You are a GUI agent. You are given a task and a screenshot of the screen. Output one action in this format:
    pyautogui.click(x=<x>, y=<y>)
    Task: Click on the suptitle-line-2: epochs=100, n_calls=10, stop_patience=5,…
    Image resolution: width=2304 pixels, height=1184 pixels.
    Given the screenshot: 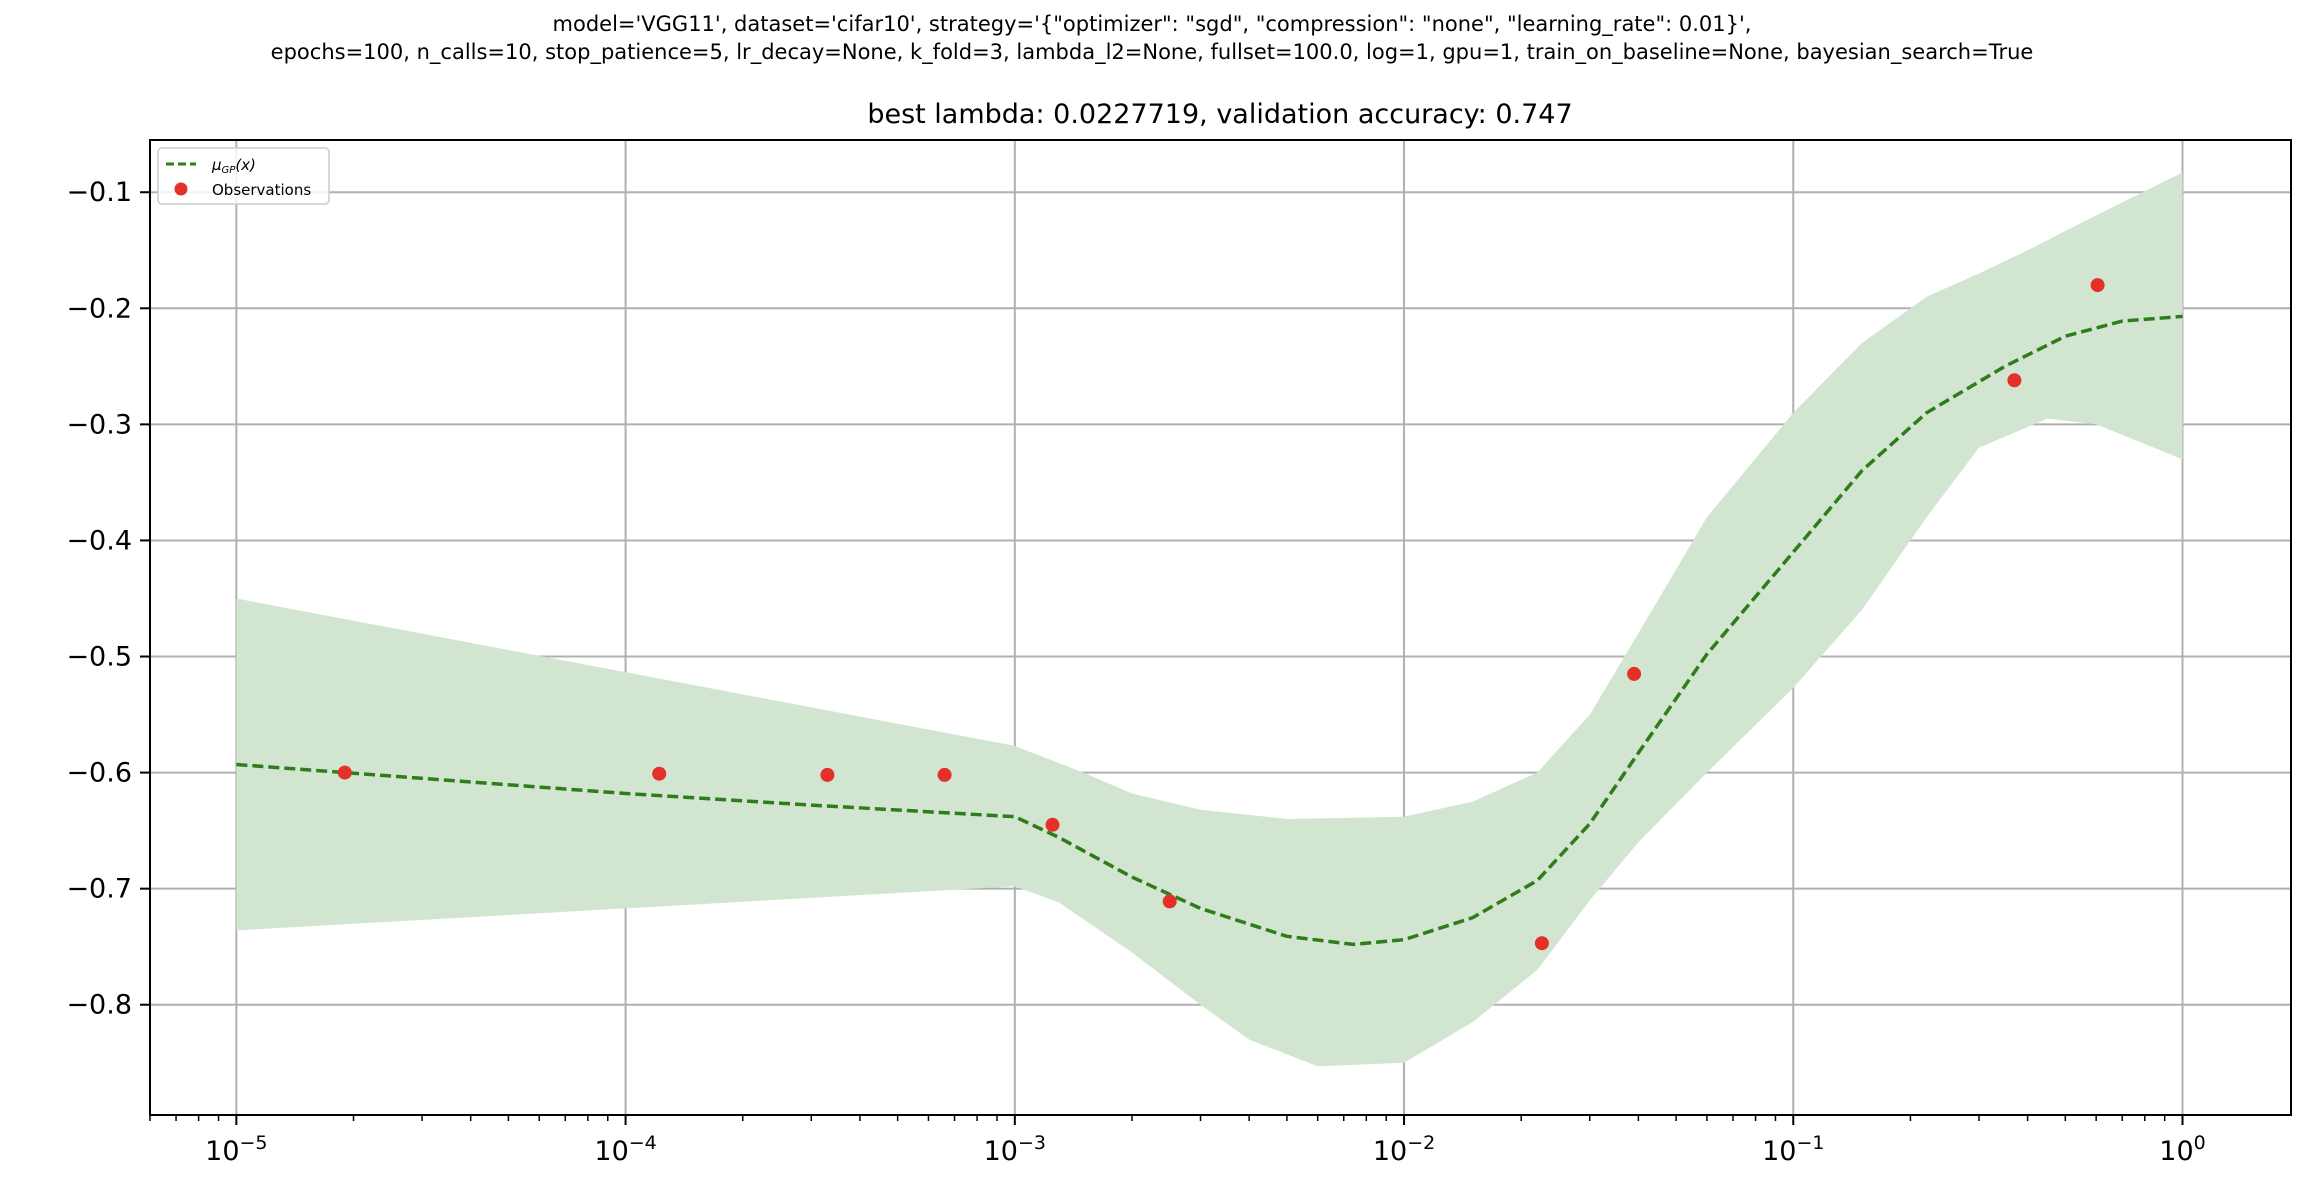 What is the action you would take?
    pyautogui.click(x=1152, y=52)
    